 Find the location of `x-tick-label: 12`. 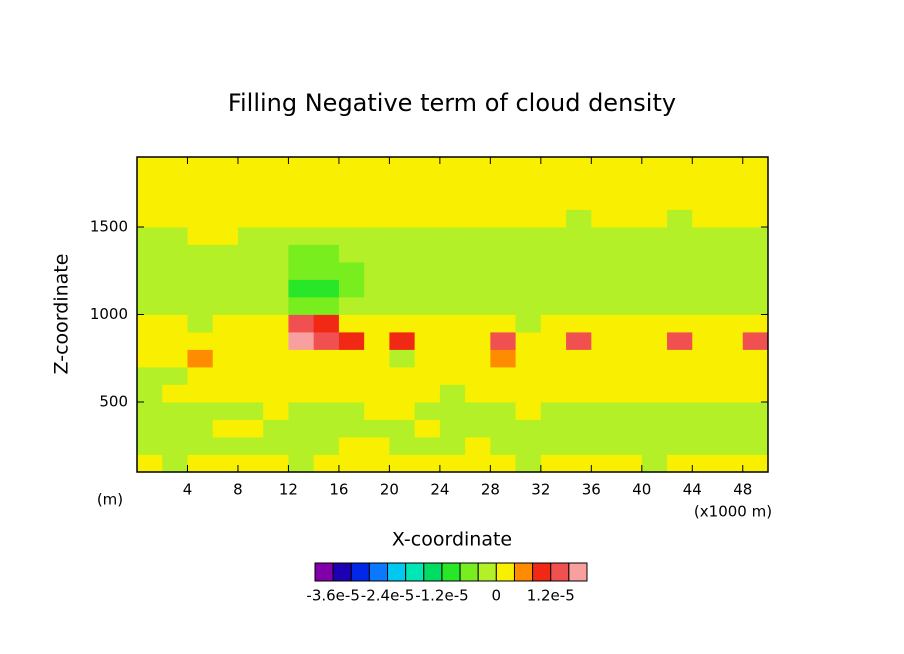

x-tick-label: 12 is located at coordinates (288, 490).